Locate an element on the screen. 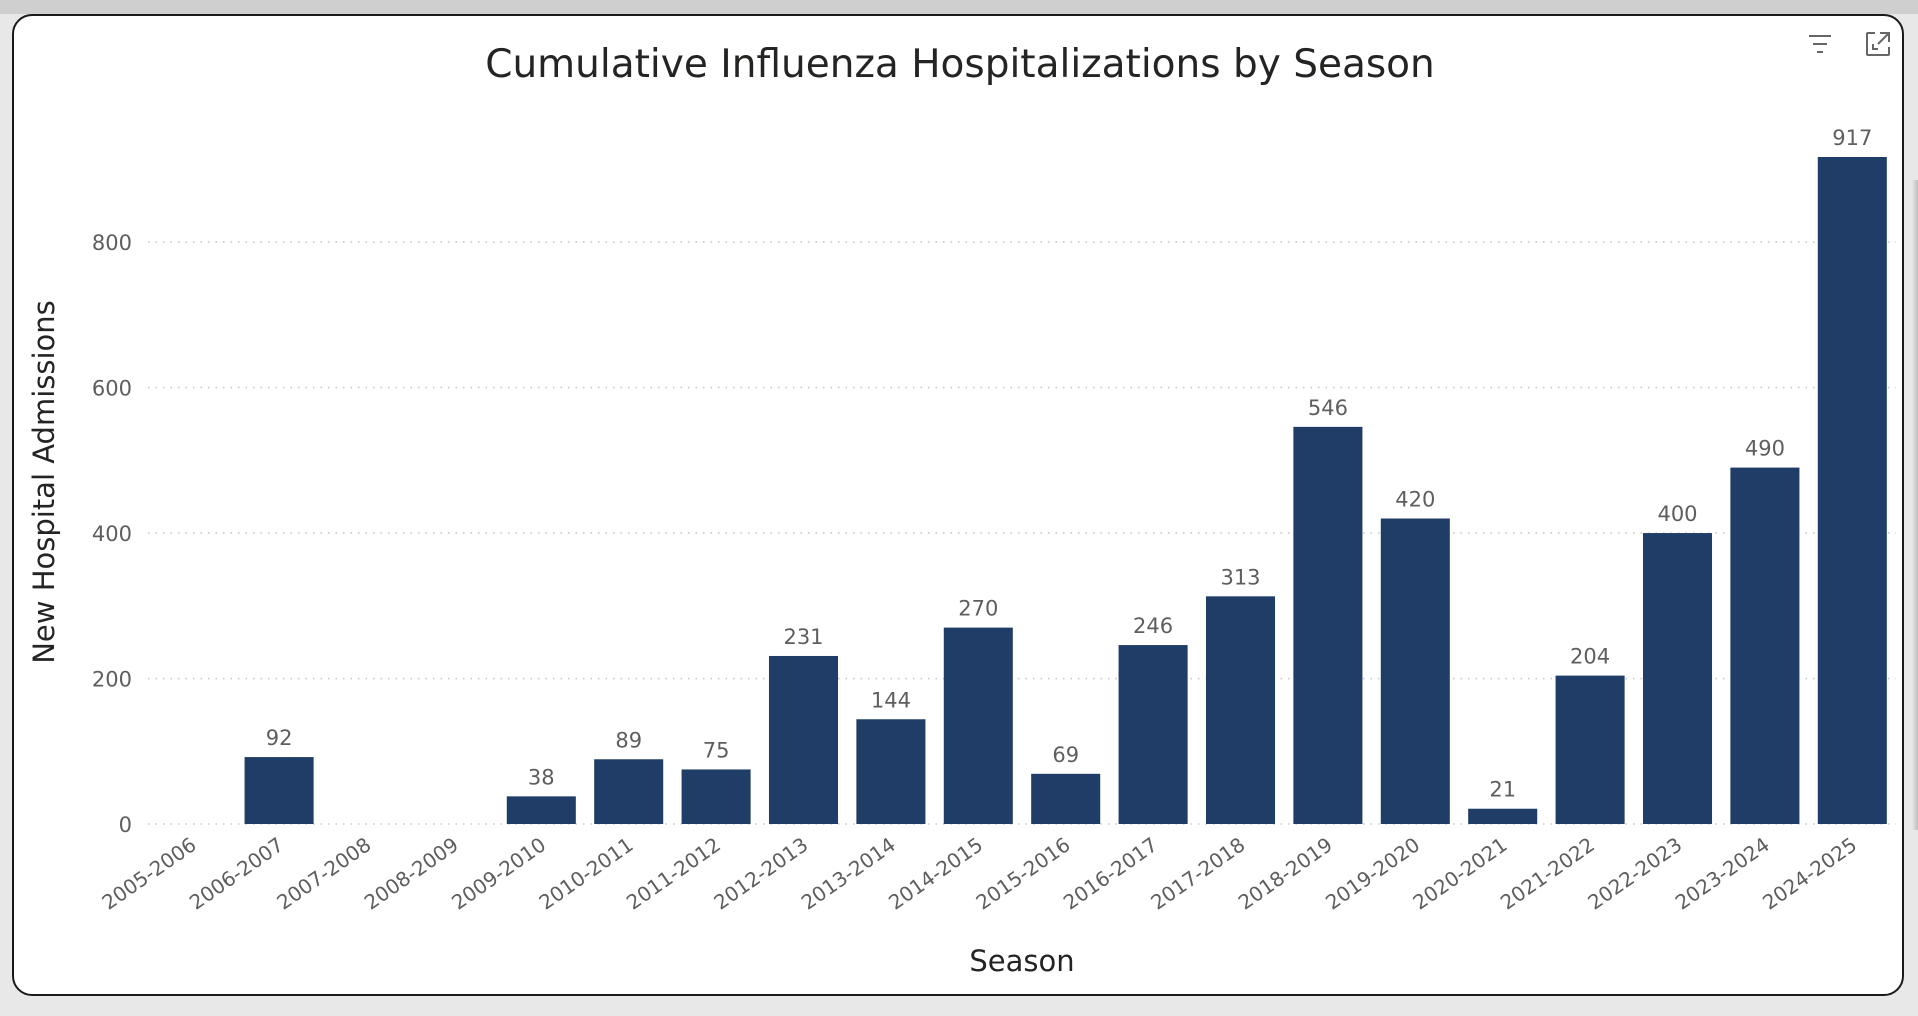 This screenshot has height=1016, width=1918. focus-mode-icon is located at coordinates (1878, 44).